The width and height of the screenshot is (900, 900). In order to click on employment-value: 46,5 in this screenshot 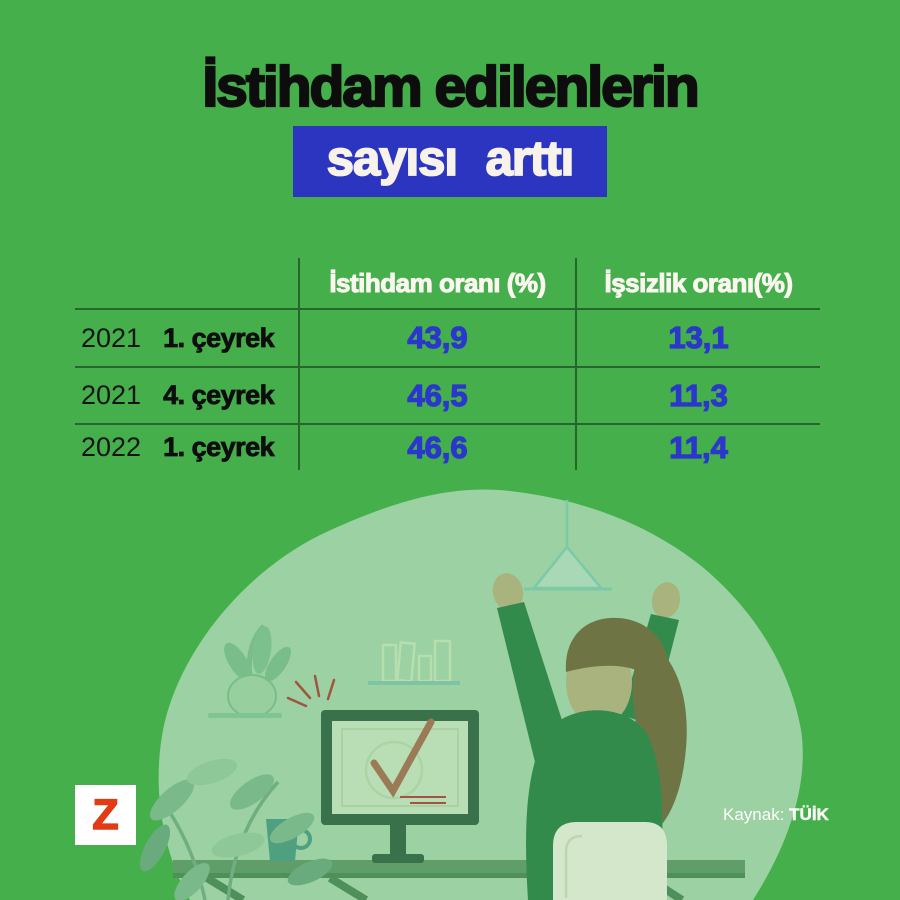, I will do `click(436, 394)`.